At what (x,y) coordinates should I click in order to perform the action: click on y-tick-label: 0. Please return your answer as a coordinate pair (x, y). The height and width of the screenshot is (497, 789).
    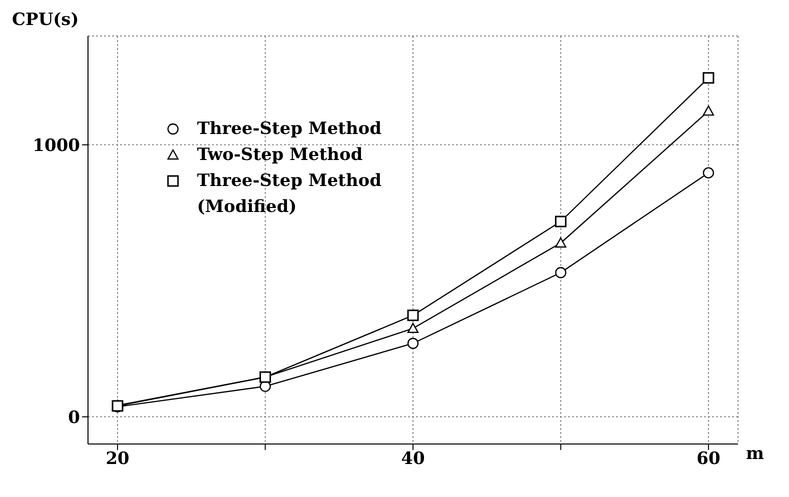
    Looking at the image, I should click on (74, 418).